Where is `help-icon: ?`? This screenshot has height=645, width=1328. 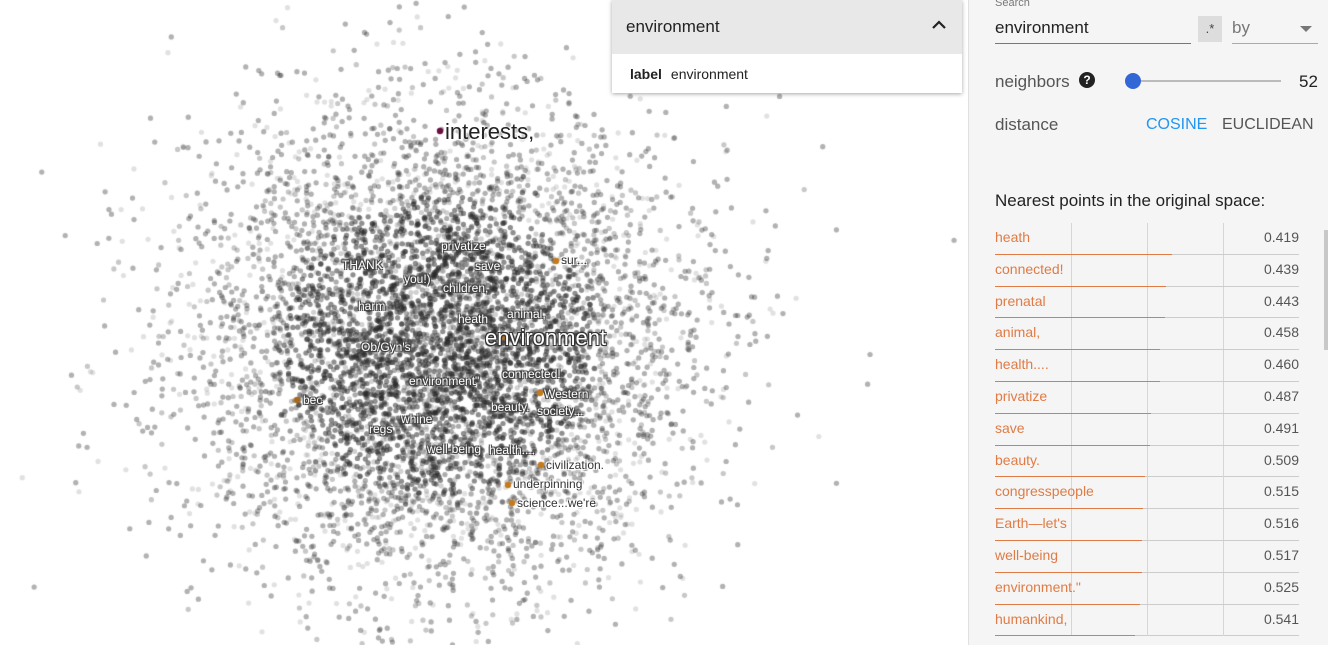 help-icon: ? is located at coordinates (1087, 80).